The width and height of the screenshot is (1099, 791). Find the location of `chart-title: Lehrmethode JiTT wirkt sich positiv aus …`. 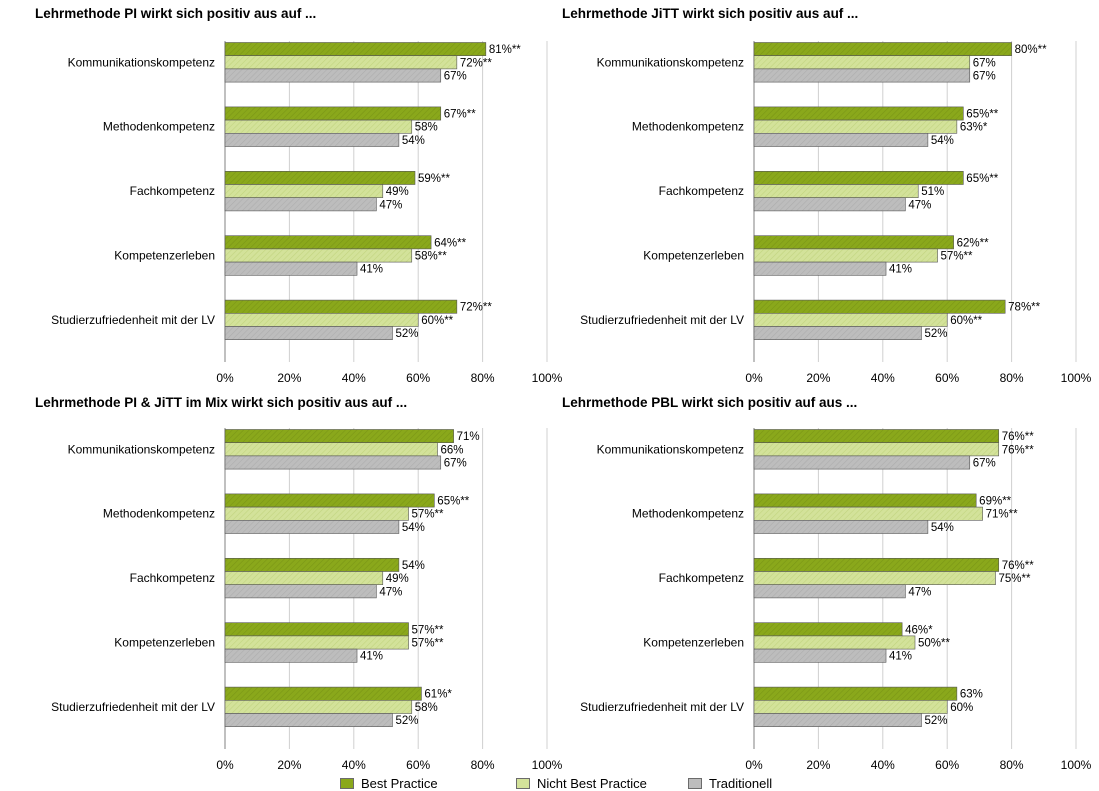

chart-title: Lehrmethode JiTT wirkt sich positiv aus … is located at coordinates (710, 13).